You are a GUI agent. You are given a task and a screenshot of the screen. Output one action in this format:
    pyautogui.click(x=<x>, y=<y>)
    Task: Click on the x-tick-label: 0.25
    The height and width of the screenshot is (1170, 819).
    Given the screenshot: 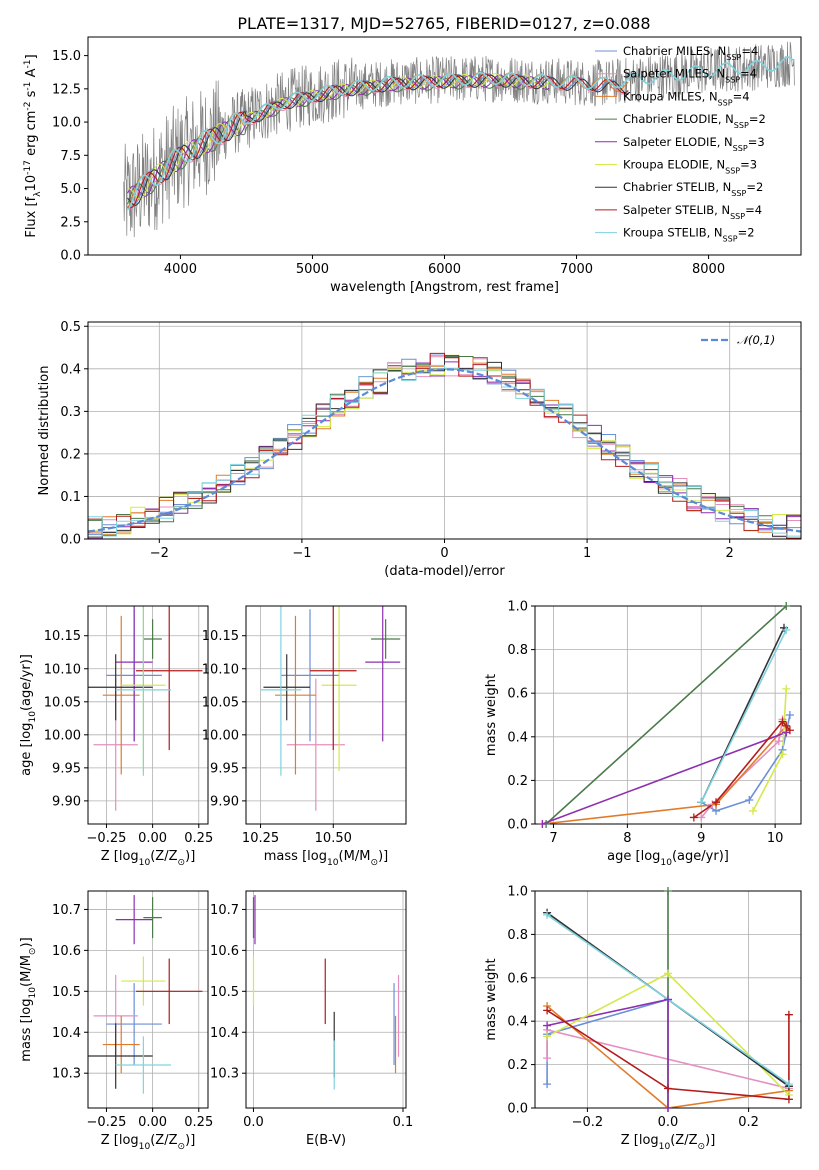 What is the action you would take?
    pyautogui.click(x=198, y=838)
    